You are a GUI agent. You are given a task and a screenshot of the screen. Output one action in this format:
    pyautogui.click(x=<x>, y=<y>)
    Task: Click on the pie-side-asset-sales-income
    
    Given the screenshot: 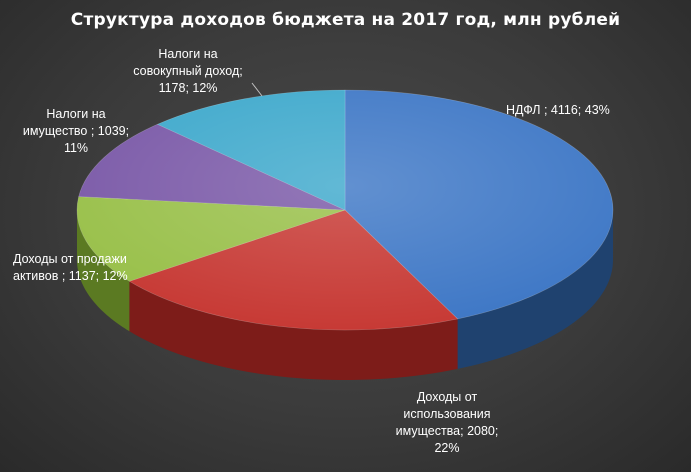 What is the action you would take?
    pyautogui.click(x=103, y=271)
    